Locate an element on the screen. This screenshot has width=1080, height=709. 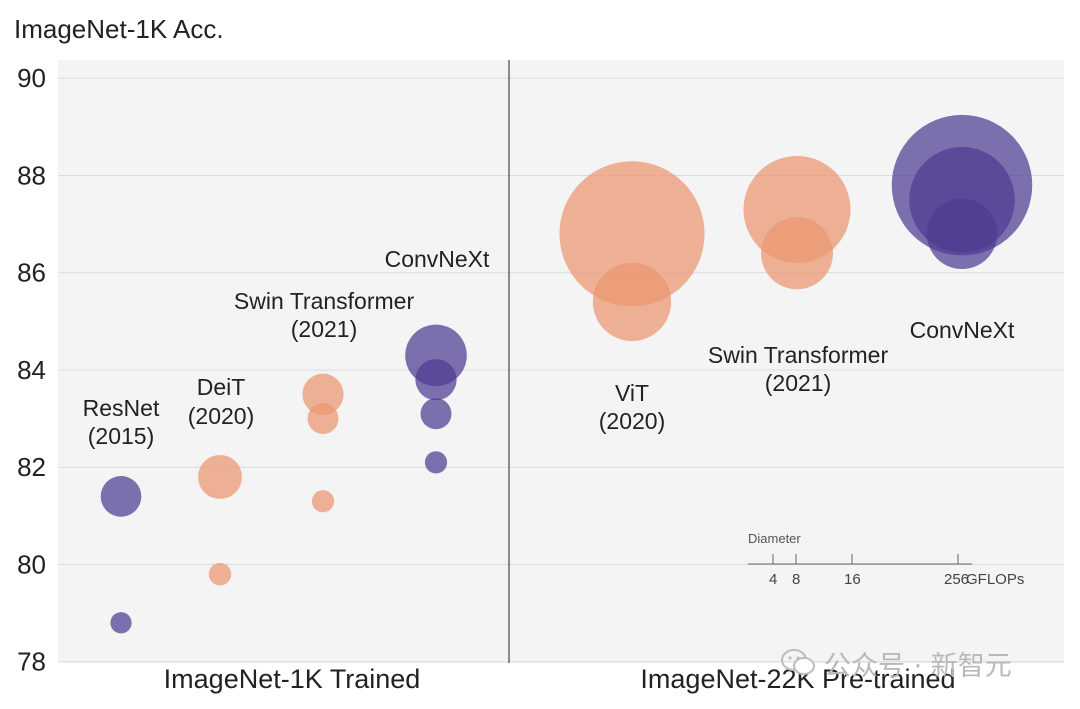
group-year: (2015) is located at coordinates (121, 436).